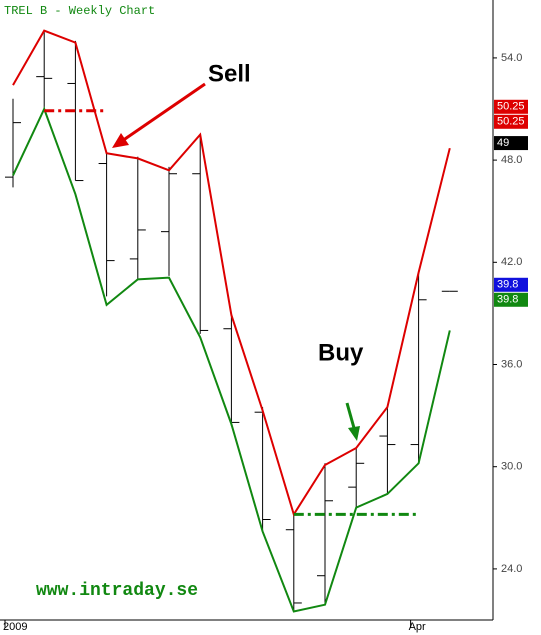 Image resolution: width=541 pixels, height=635 pixels. Describe the element at coordinates (79, 11) in the screenshot. I see `chart-title: TREL B - Weekly Chart` at that location.